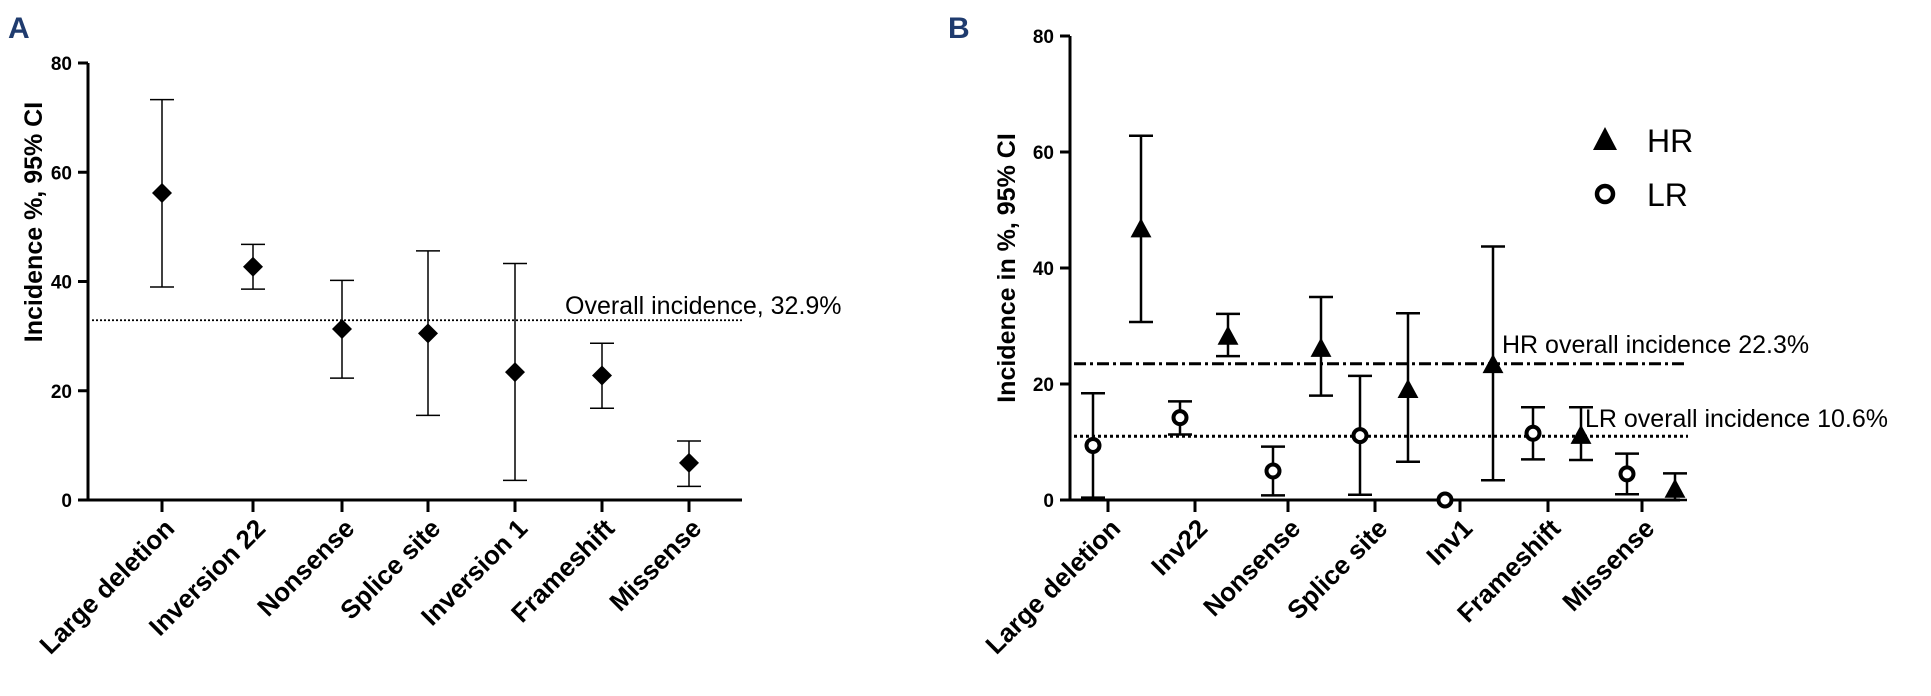 The image size is (1931, 696). What do you see at coordinates (1605, 194) in the screenshot?
I see `legend-marker-lr` at bounding box center [1605, 194].